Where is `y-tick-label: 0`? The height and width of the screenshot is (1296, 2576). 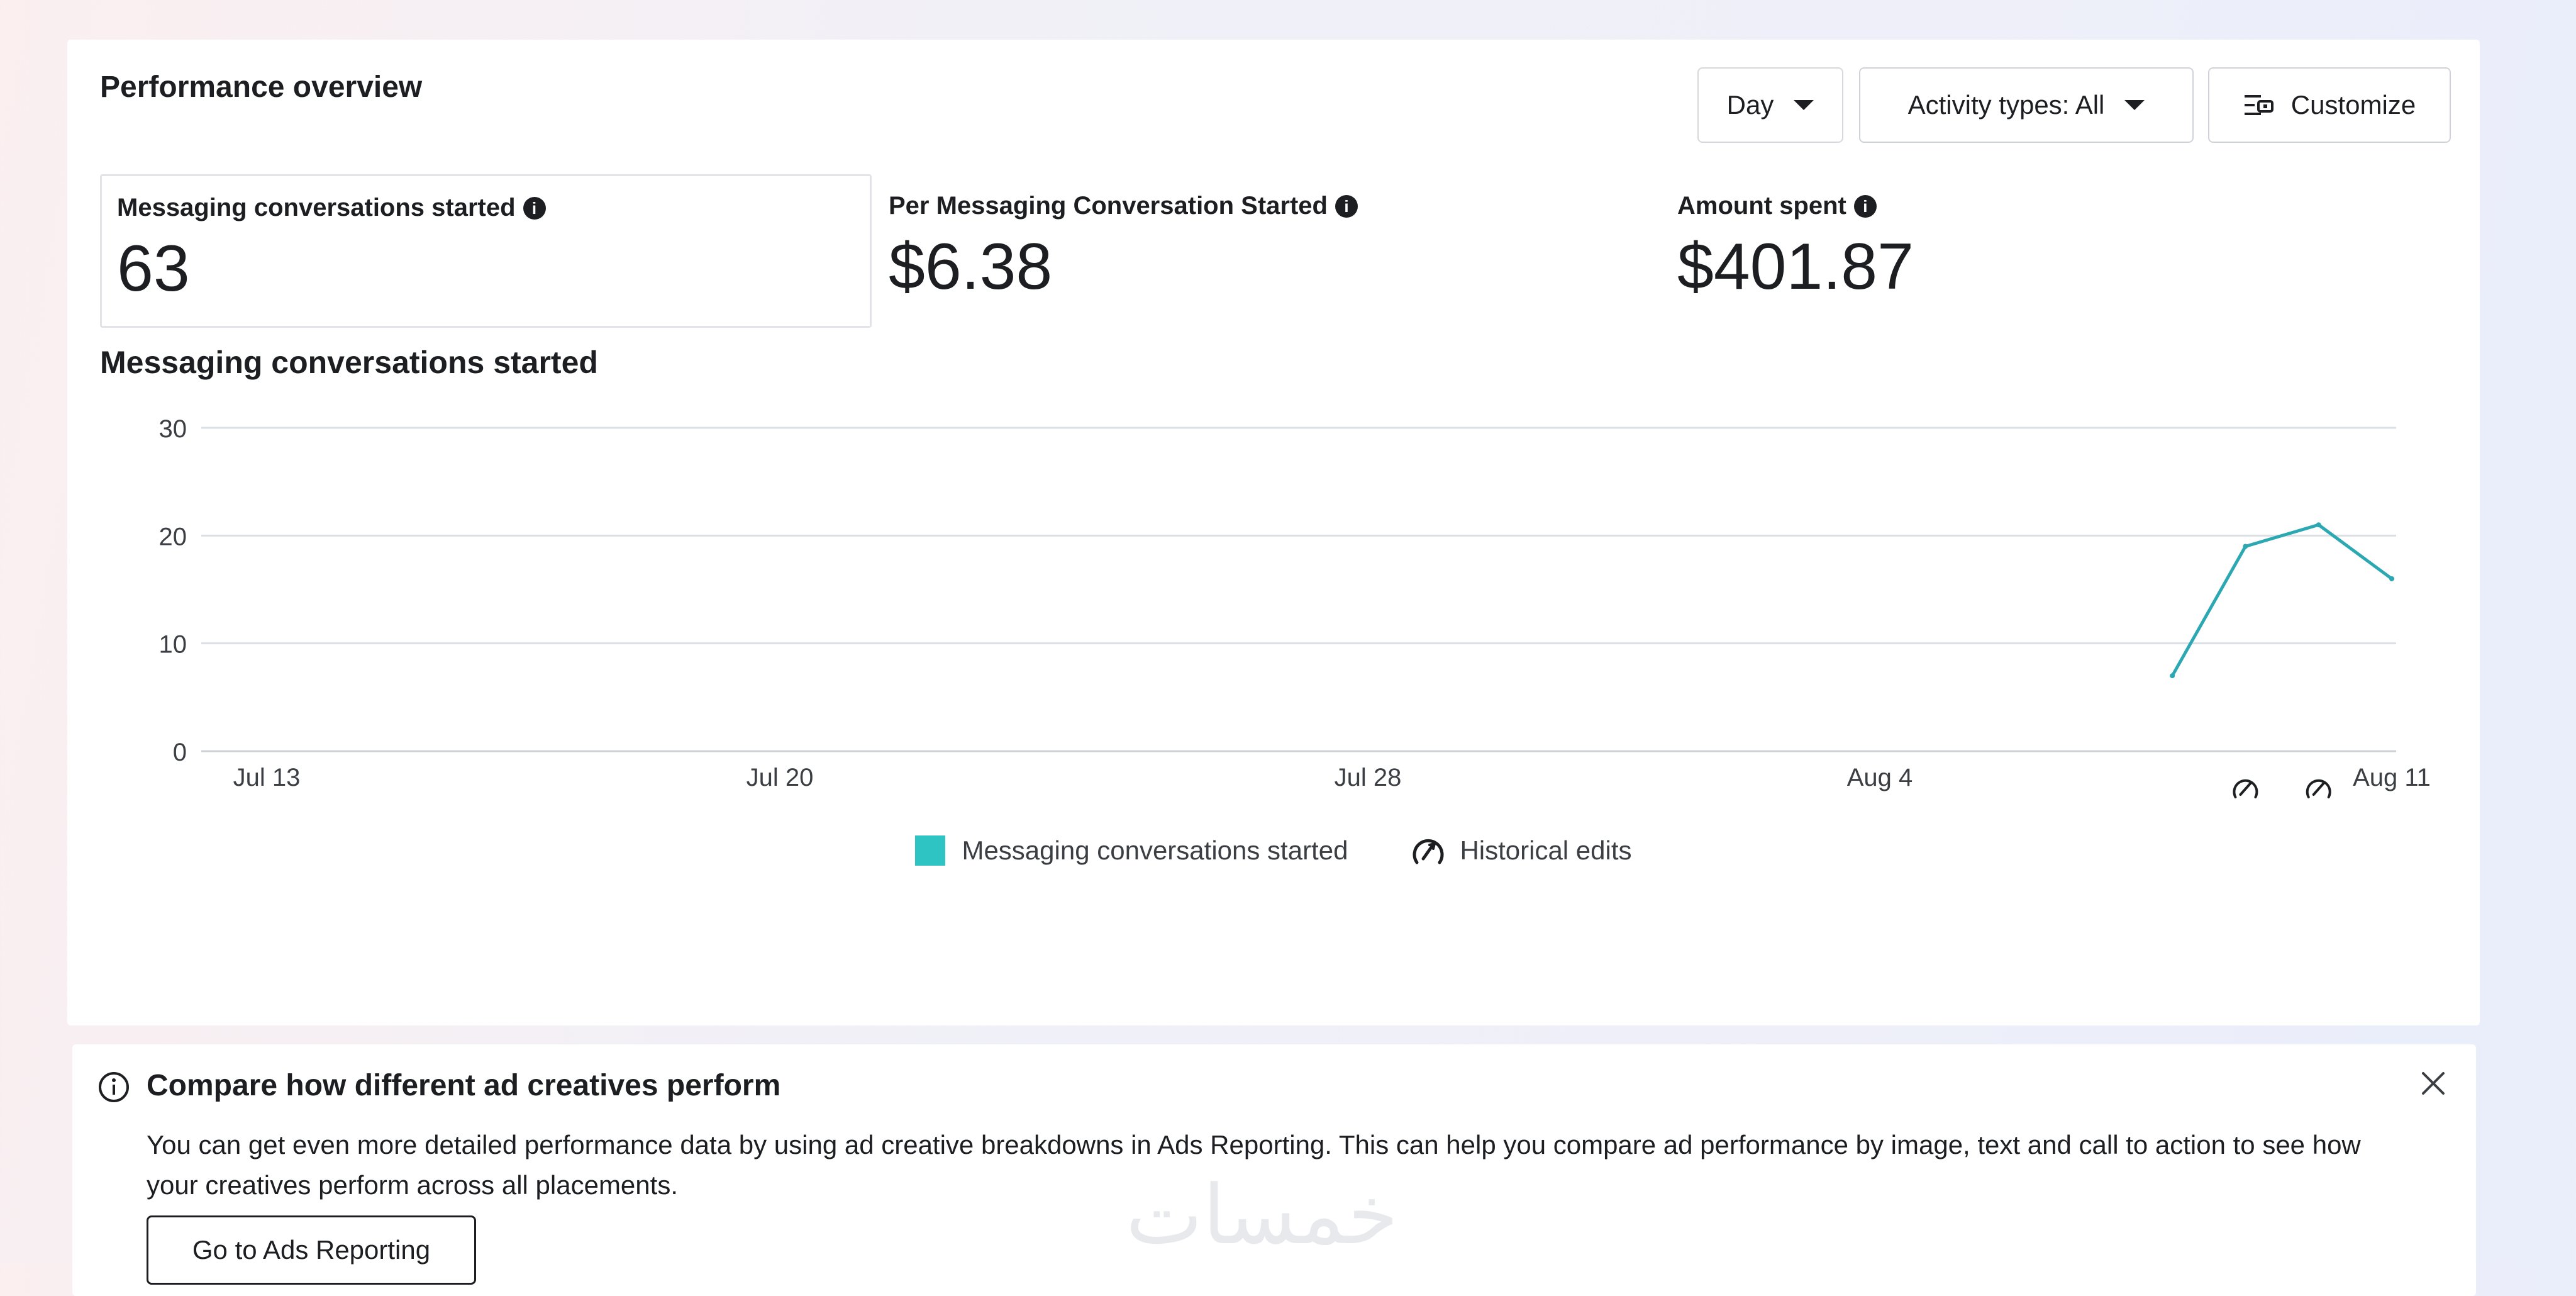 y-tick-label: 0 is located at coordinates (180, 752).